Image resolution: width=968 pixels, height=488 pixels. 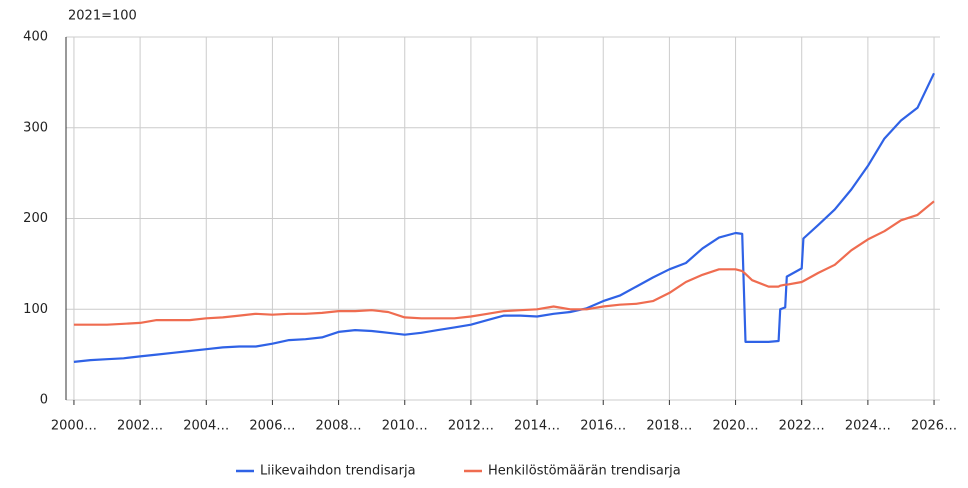 What do you see at coordinates (338, 471) in the screenshot?
I see `legend-label: Liikevaihdon trendisarja` at bounding box center [338, 471].